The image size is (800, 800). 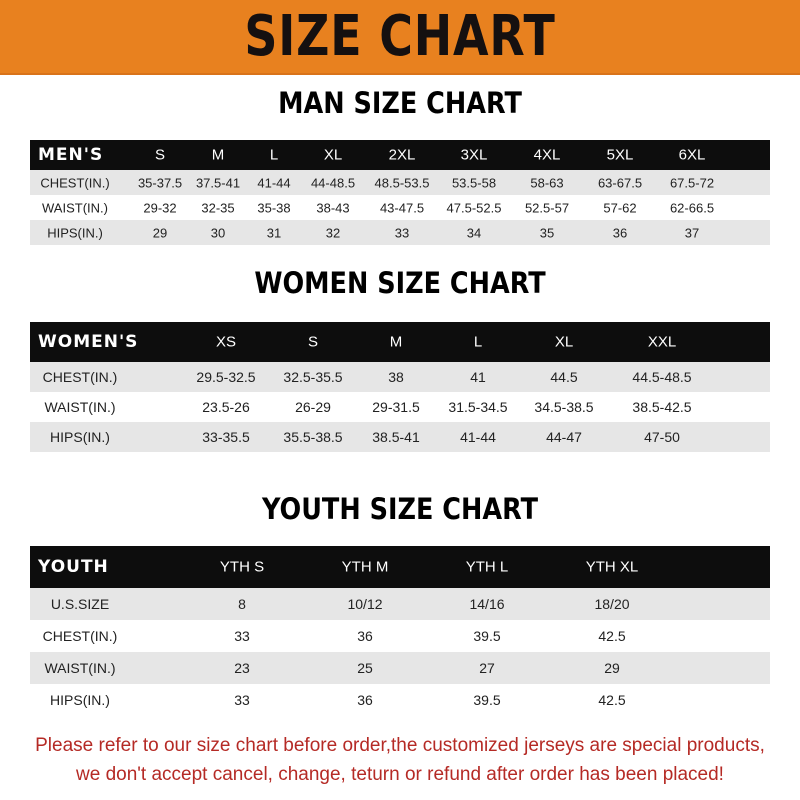 What do you see at coordinates (662, 437) in the screenshot?
I see `table-cell: 47-50` at bounding box center [662, 437].